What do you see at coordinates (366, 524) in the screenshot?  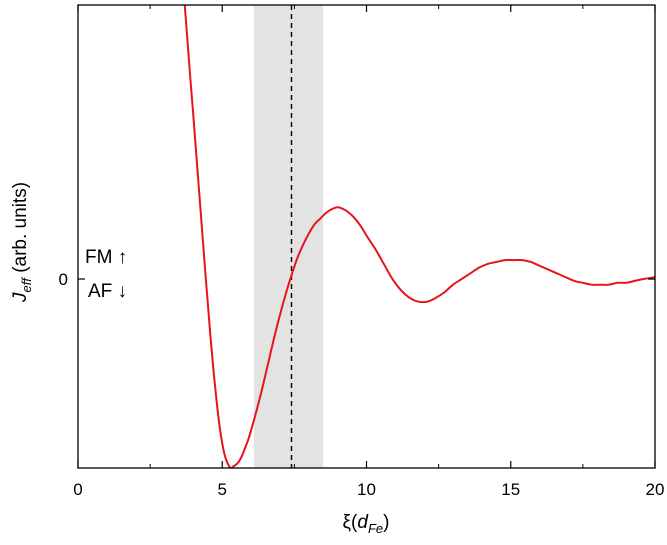 I see `x-axis-label: ξ(dFe)` at bounding box center [366, 524].